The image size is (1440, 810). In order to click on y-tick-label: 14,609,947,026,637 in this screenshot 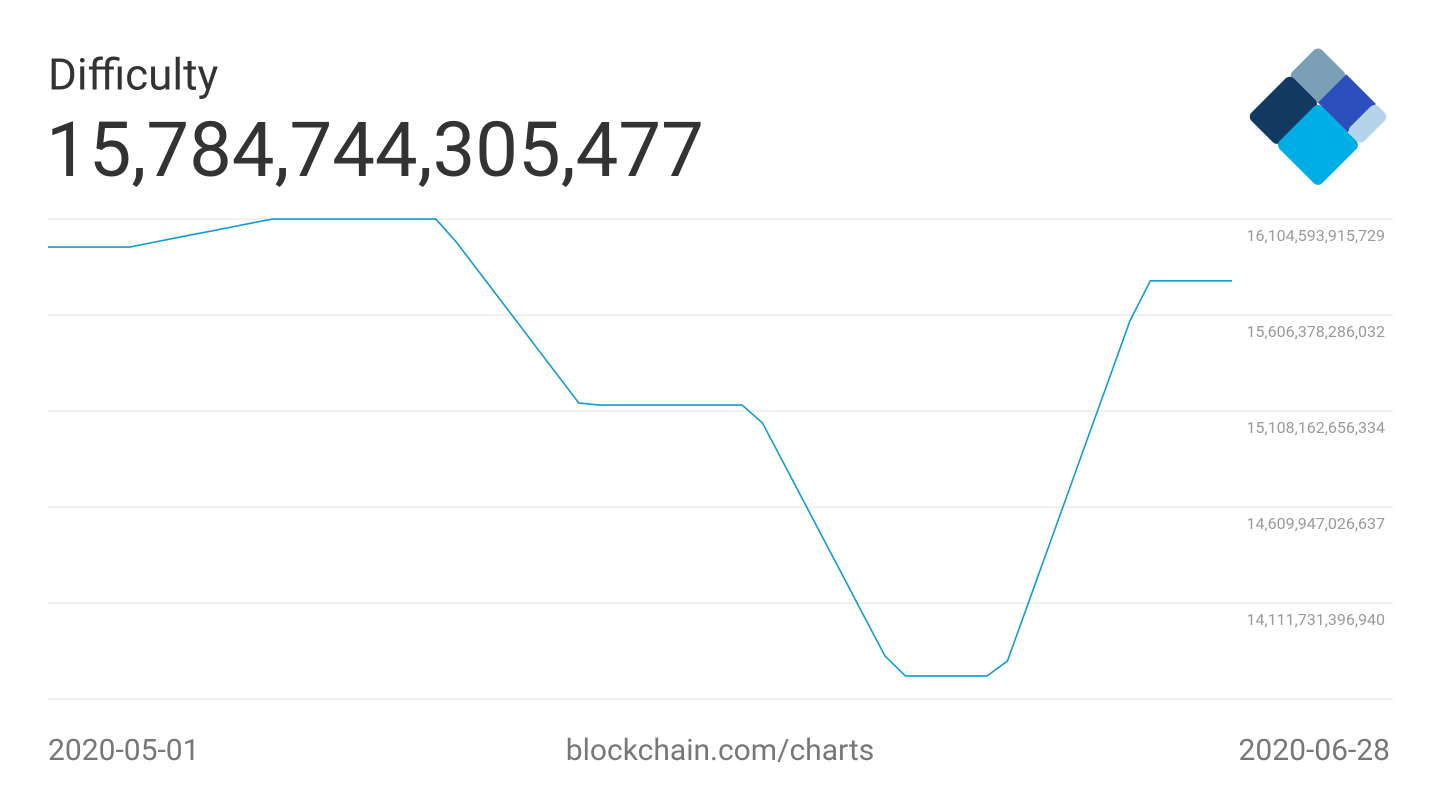, I will do `click(1316, 523)`.